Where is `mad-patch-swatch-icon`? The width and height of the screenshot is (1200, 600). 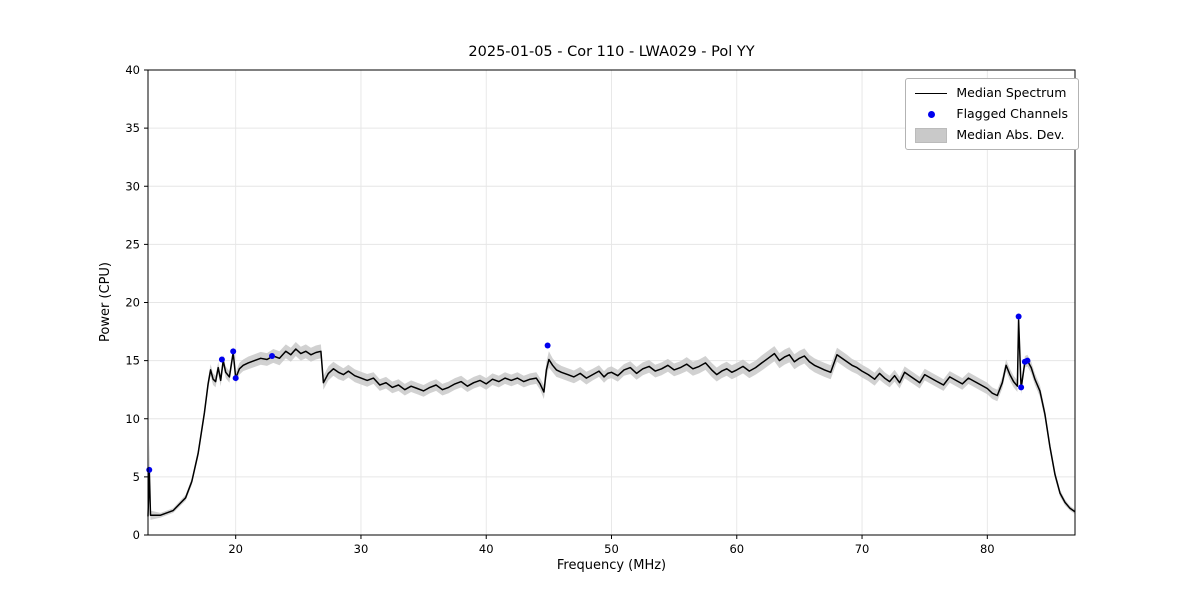
mad-patch-swatch-icon is located at coordinates (931, 135).